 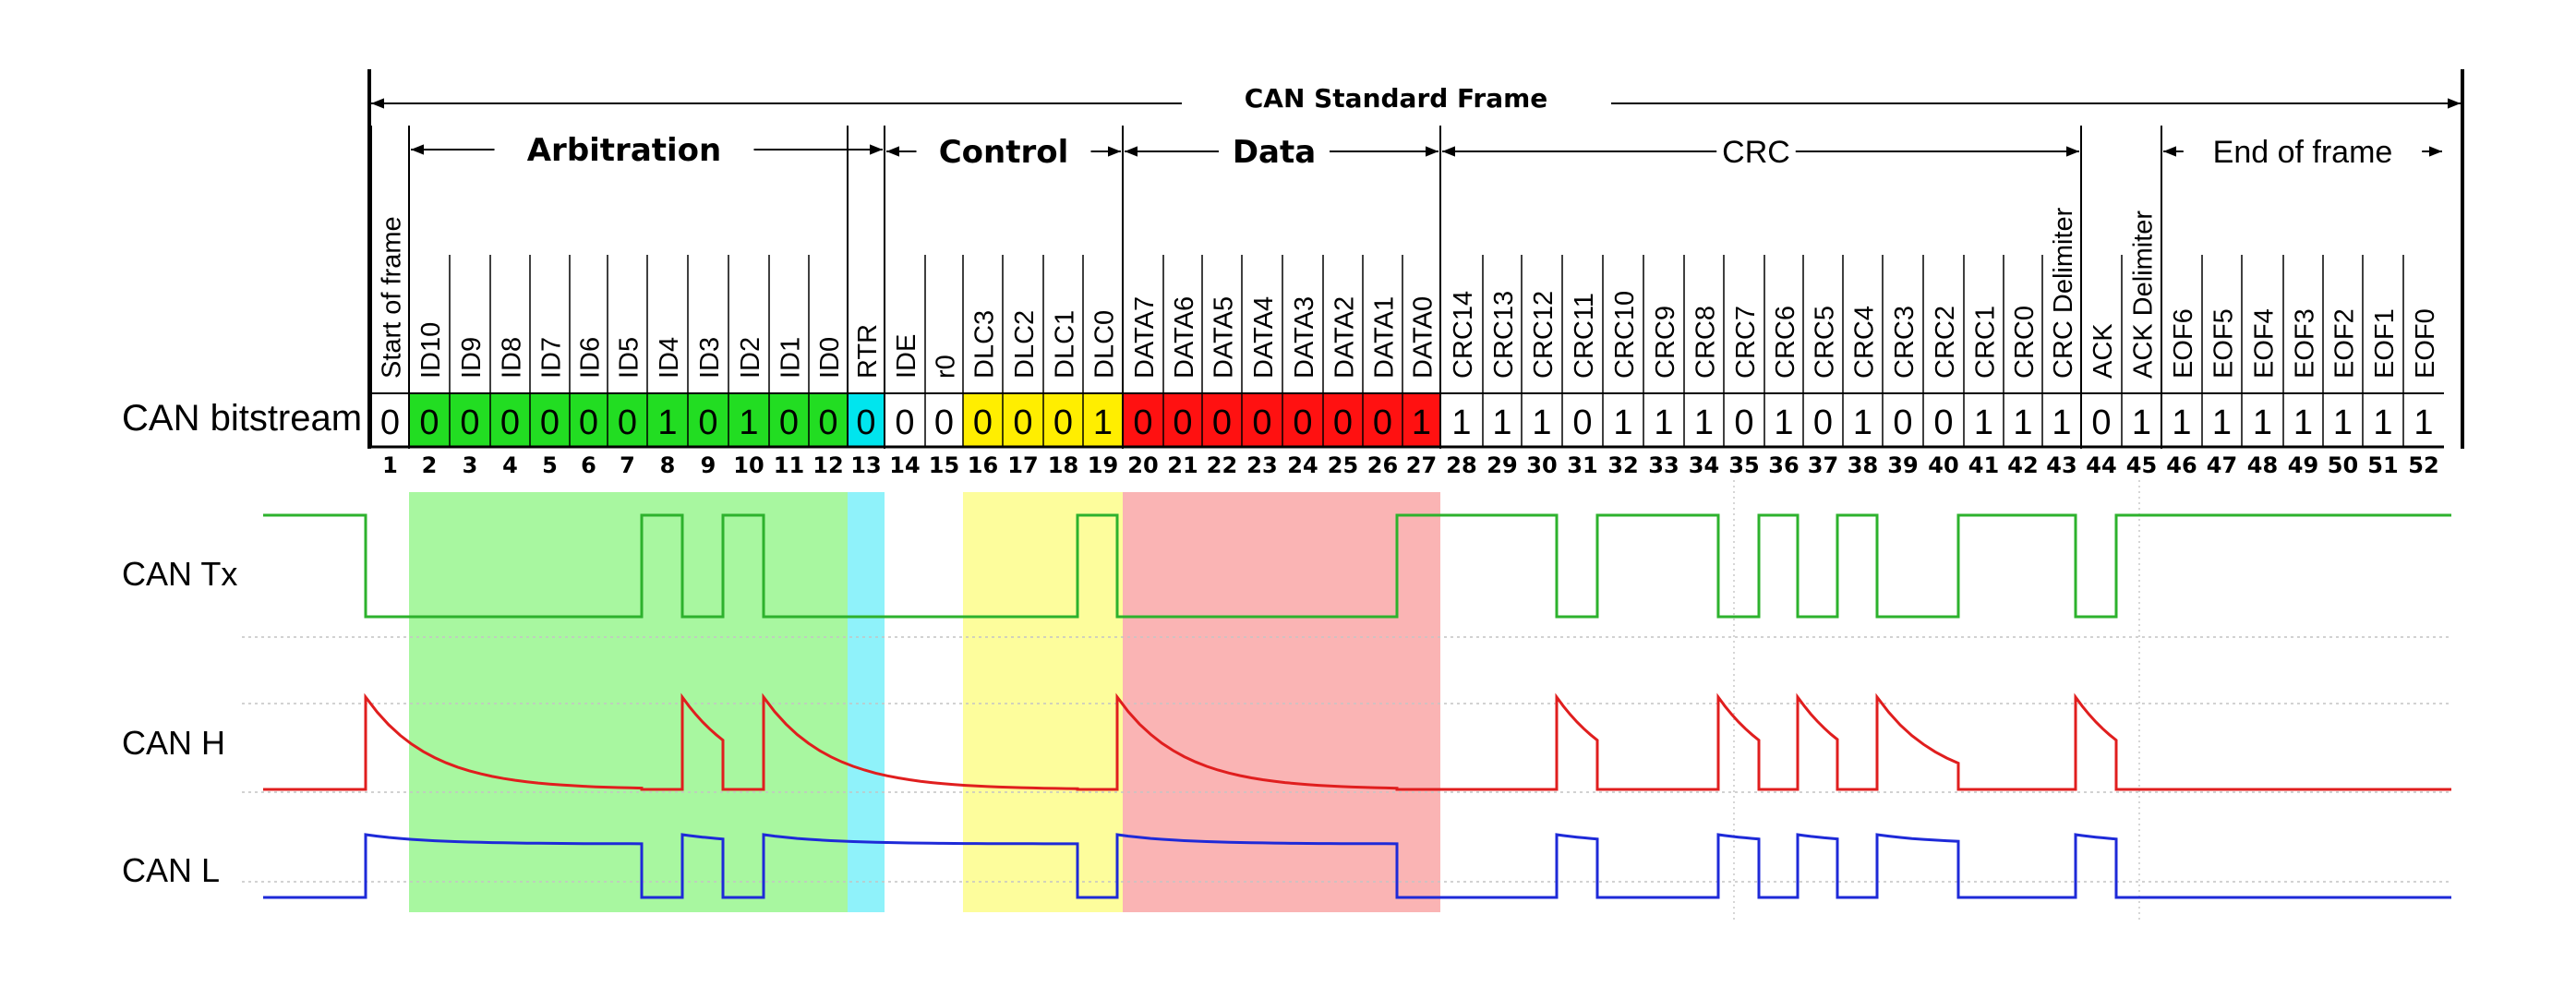 What do you see at coordinates (1182, 465) in the screenshot?
I see `bit-number: 21` at bounding box center [1182, 465].